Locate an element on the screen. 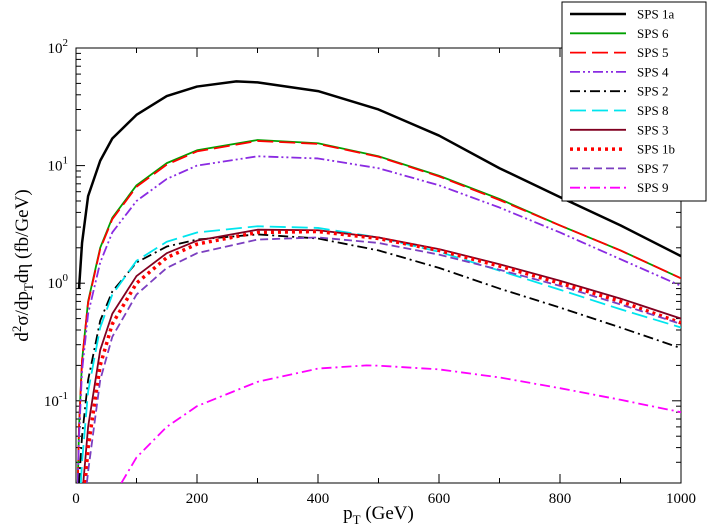 The width and height of the screenshot is (708, 525). legend-label: SPS 3 is located at coordinates (652, 129).